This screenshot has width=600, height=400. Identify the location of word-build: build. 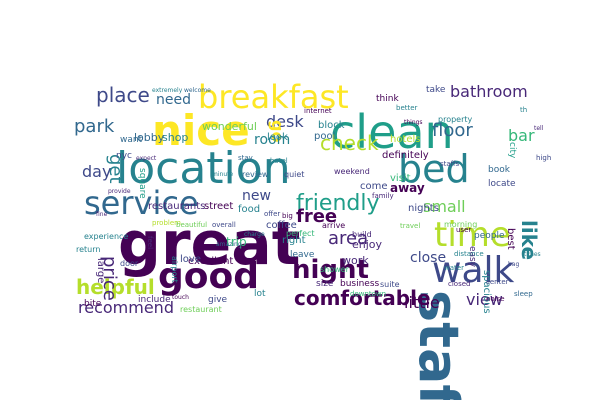
(362, 234).